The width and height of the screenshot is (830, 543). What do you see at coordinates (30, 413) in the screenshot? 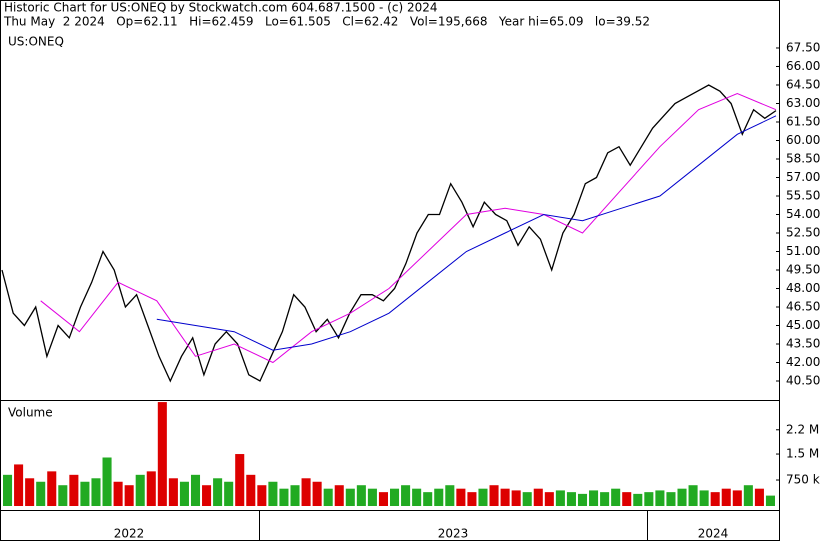
I see `volume-label: Volume` at bounding box center [30, 413].